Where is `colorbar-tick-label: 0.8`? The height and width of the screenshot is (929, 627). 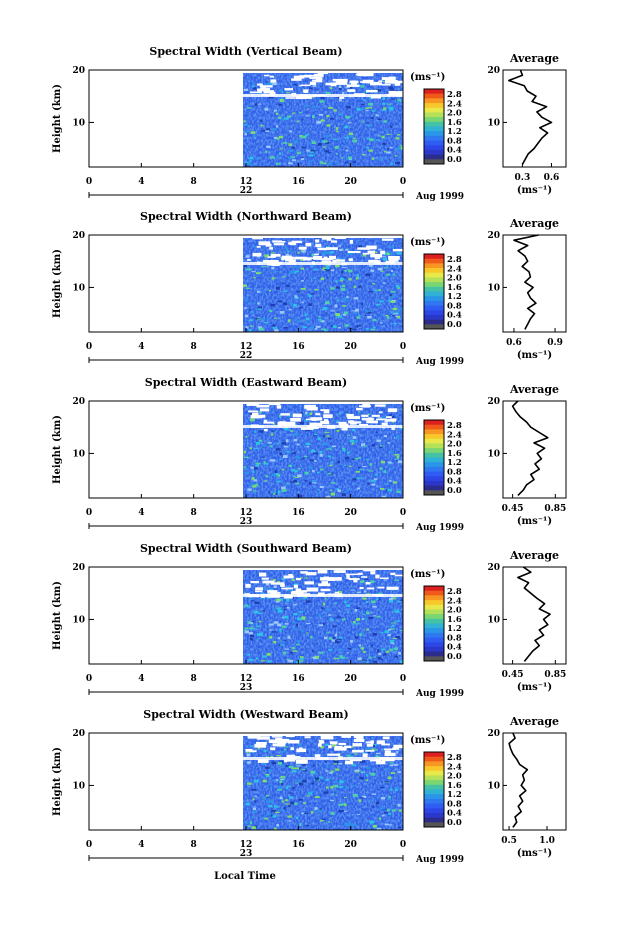
colorbar-tick-label: 0.8 is located at coordinates (454, 141).